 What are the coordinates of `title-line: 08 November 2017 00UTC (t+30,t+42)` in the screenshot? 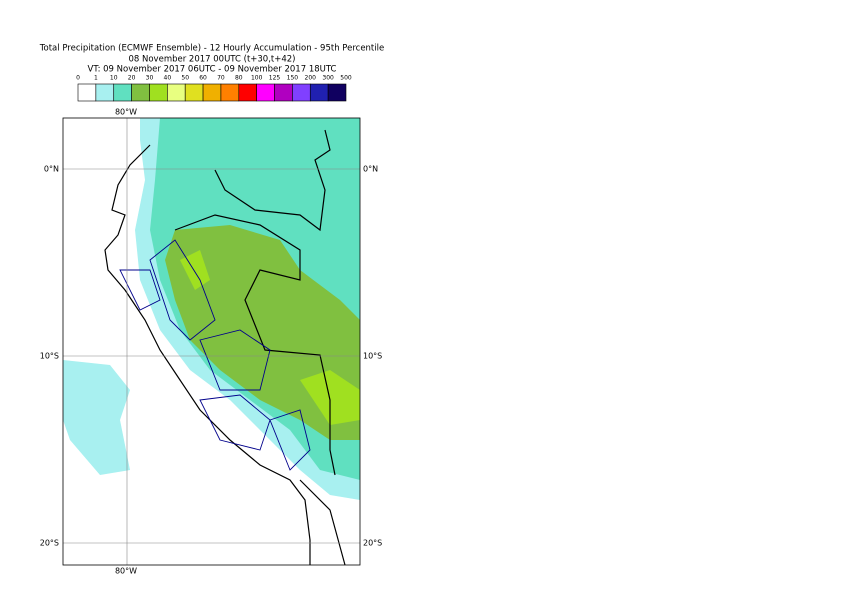 It's located at (211, 60).